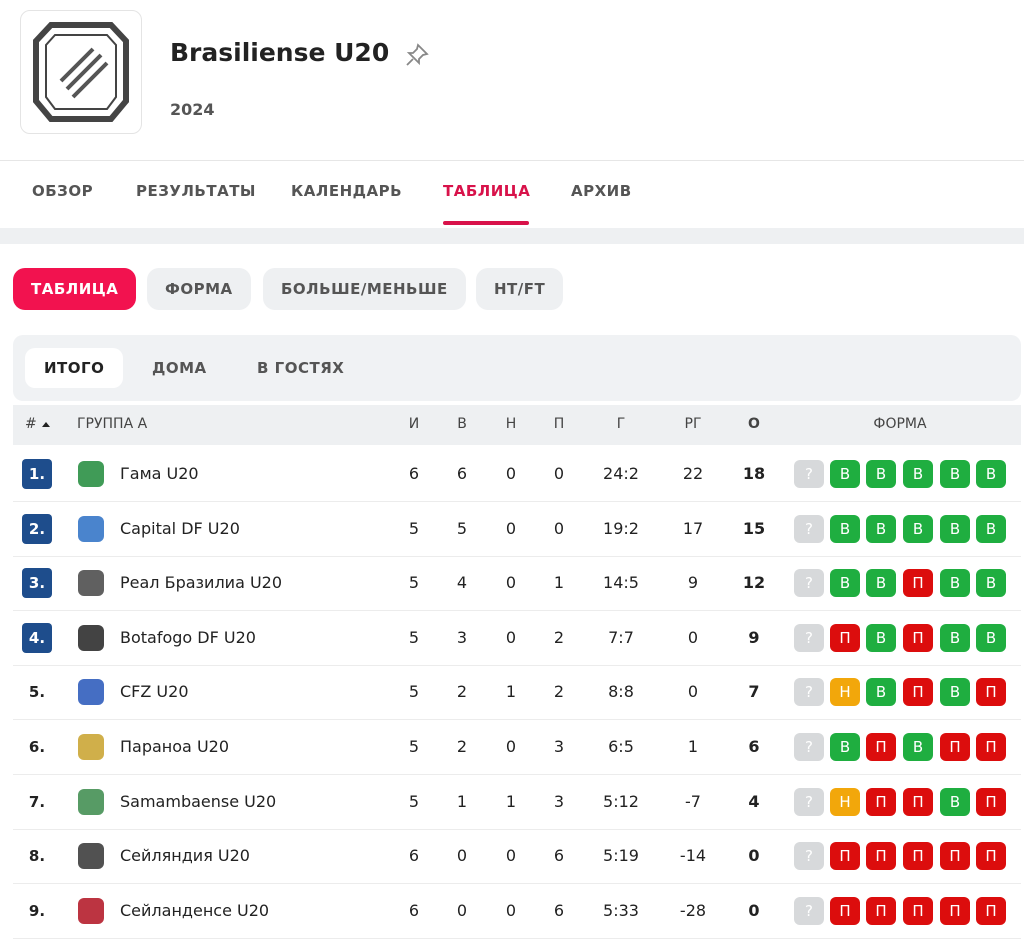 This screenshot has width=1024, height=940. Describe the element at coordinates (180, 528) in the screenshot. I see `team-name: Capital DF U20` at that location.